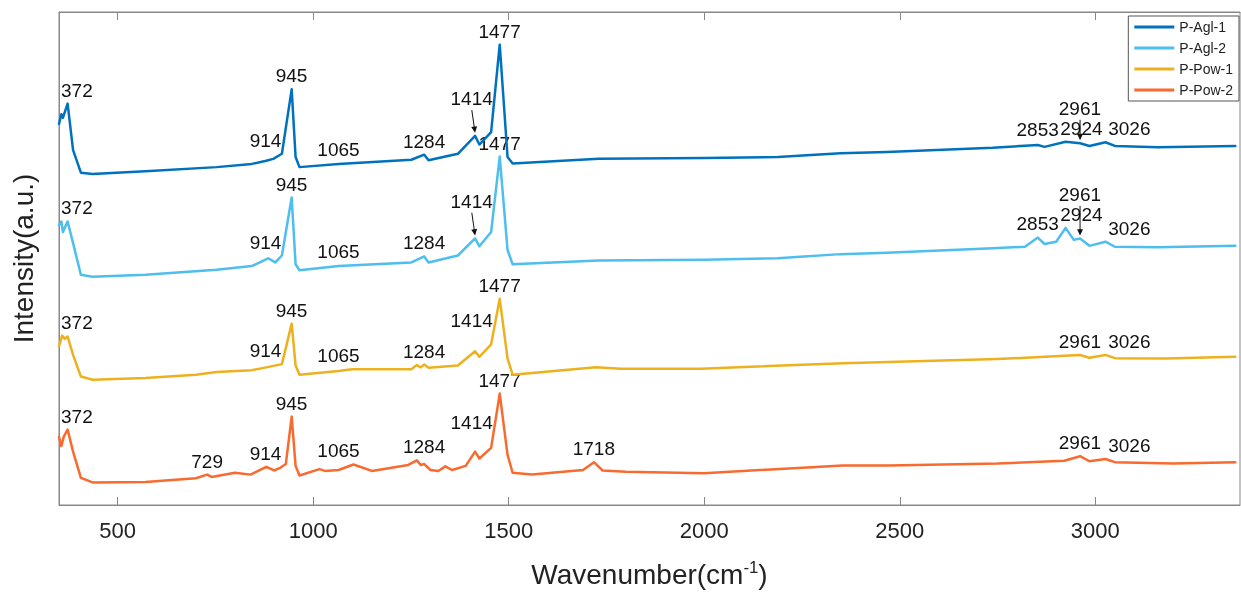 The width and height of the screenshot is (1241, 601). I want to click on legend-label: P-Pow-1, so click(1206, 69).